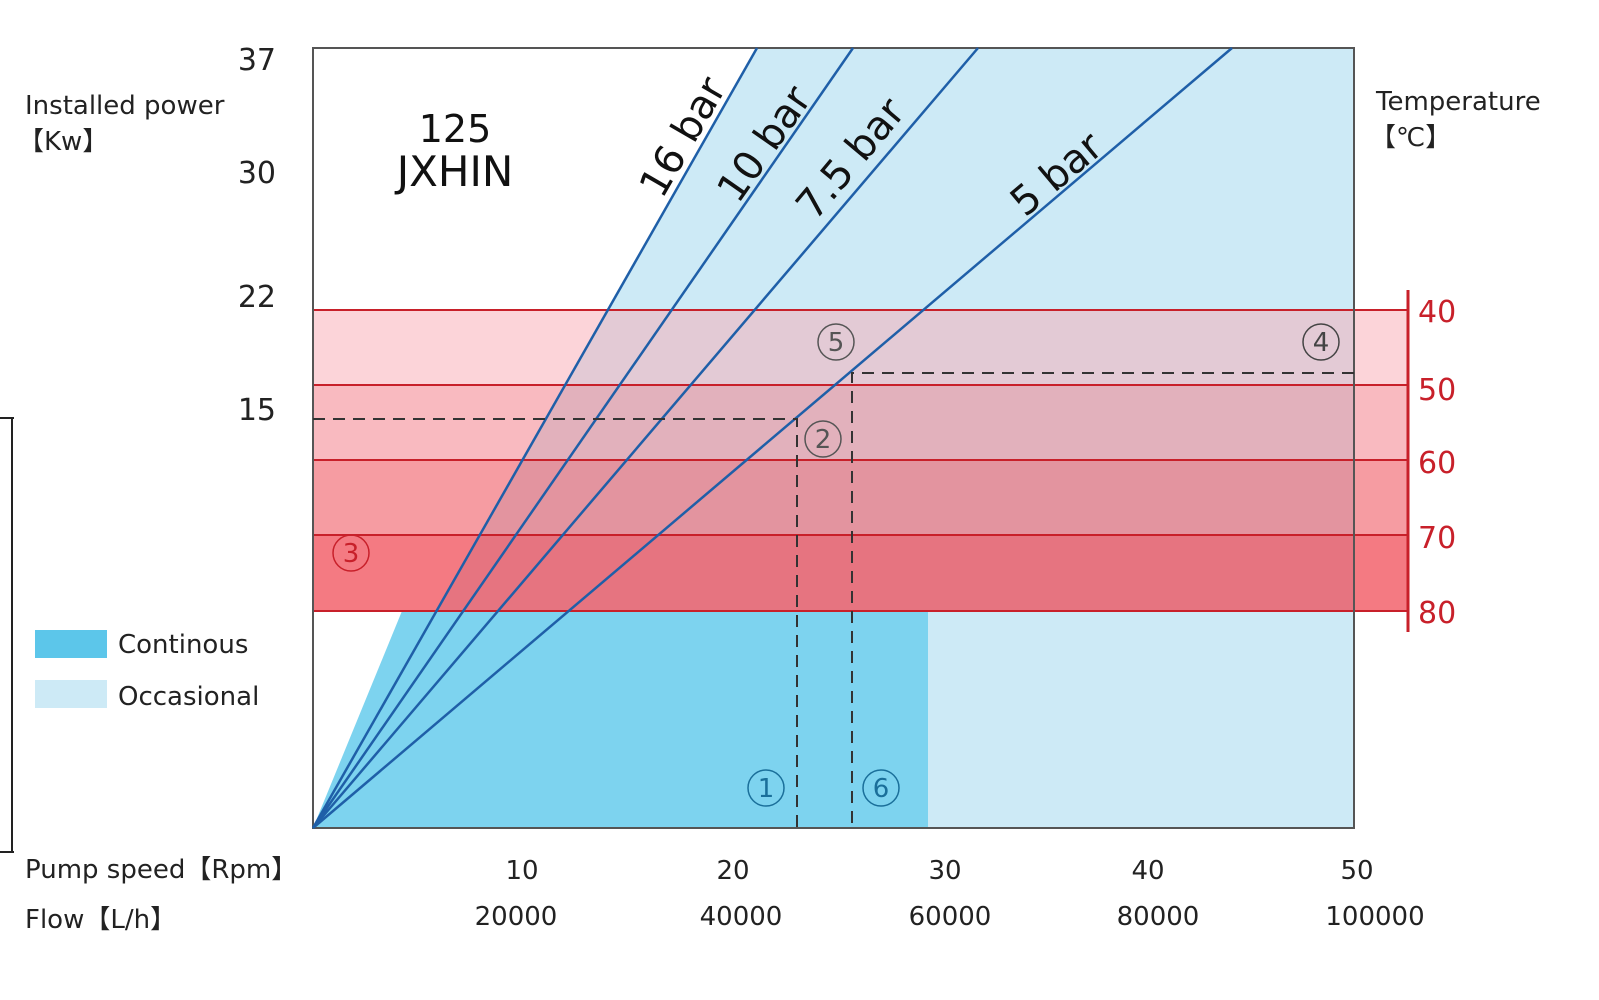 The width and height of the screenshot is (1599, 1000). I want to click on x-tick: 50, so click(1356, 871).